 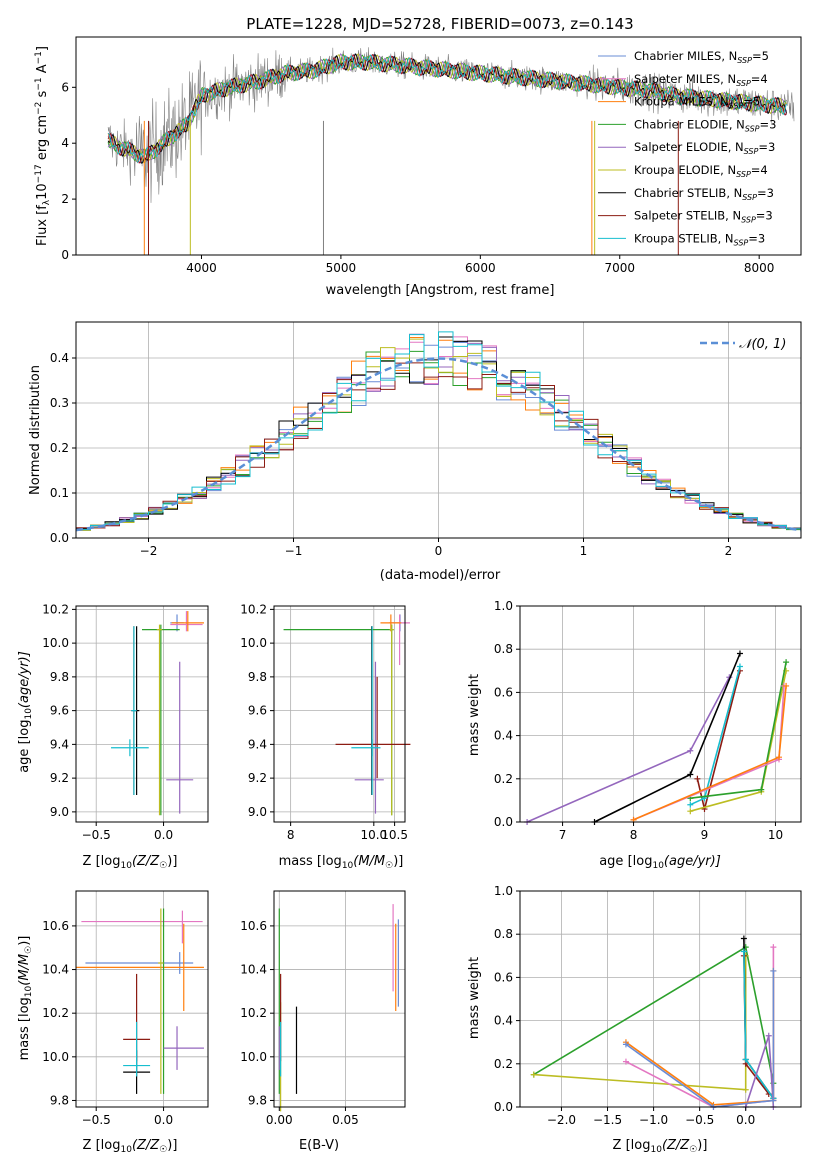 What do you see at coordinates (480, 268) in the screenshot?
I see `x-tick-label: 6000` at bounding box center [480, 268].